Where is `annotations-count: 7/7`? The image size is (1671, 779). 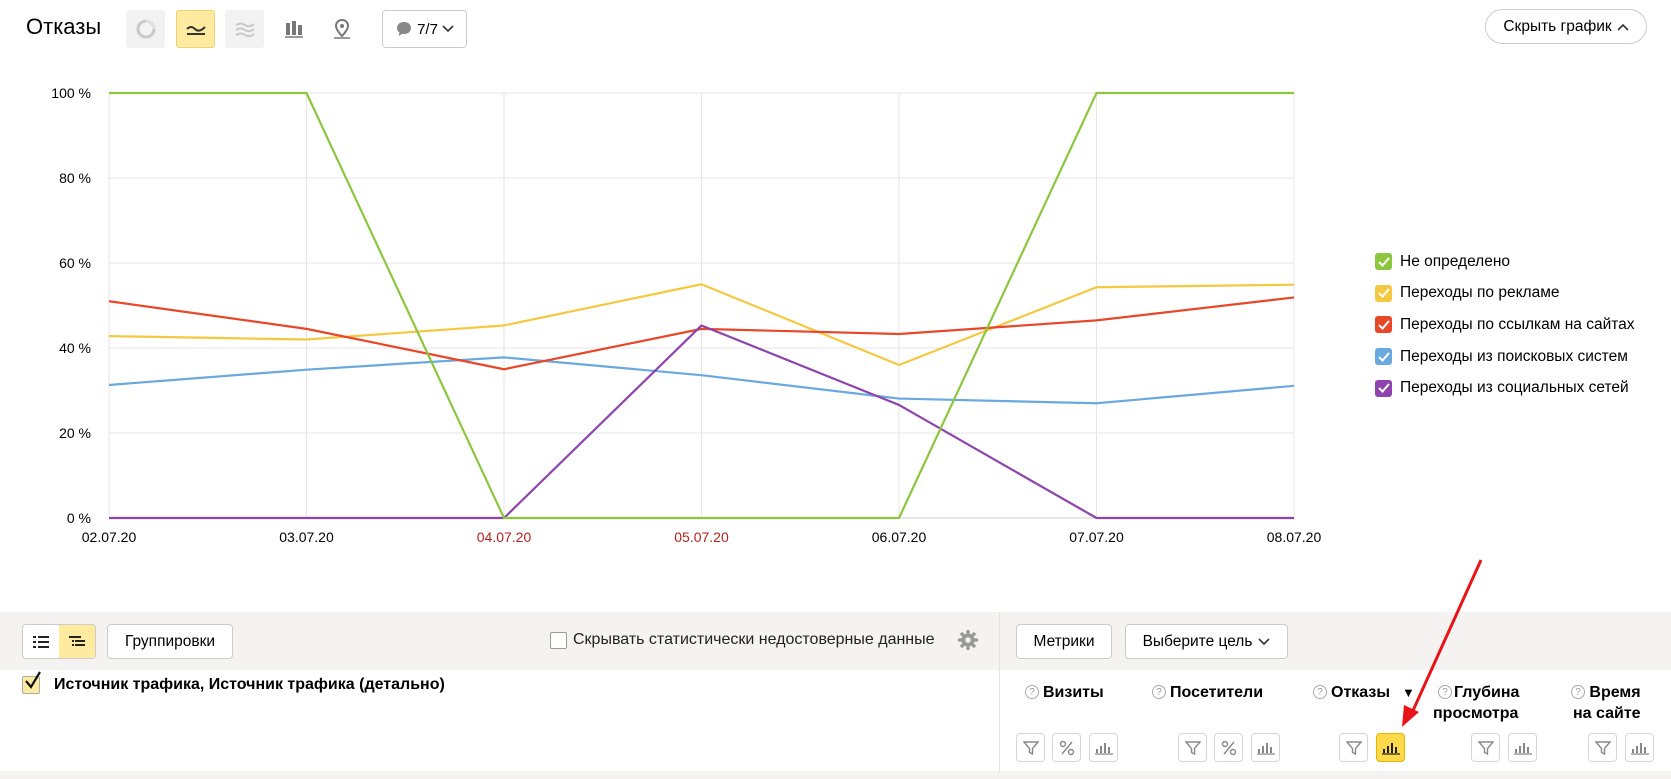 annotations-count: 7/7 is located at coordinates (427, 29).